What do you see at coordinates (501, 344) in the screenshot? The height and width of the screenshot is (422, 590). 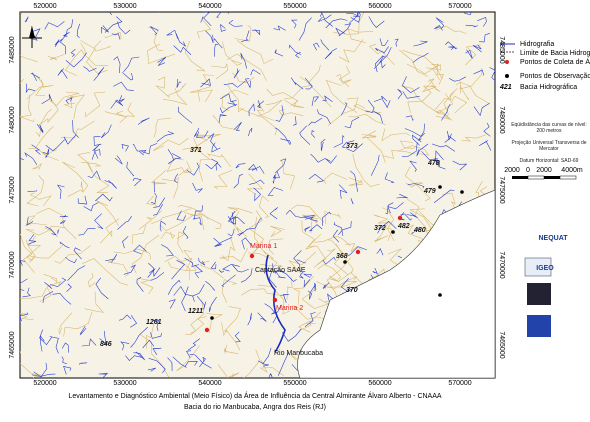 I see `coord-label: 7465000` at bounding box center [501, 344].